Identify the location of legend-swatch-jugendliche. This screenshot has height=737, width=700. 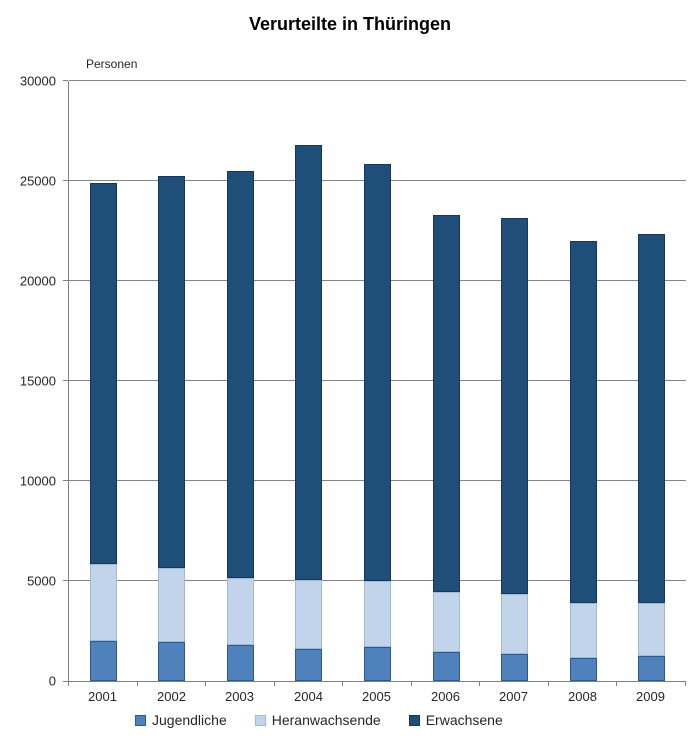
(140, 720).